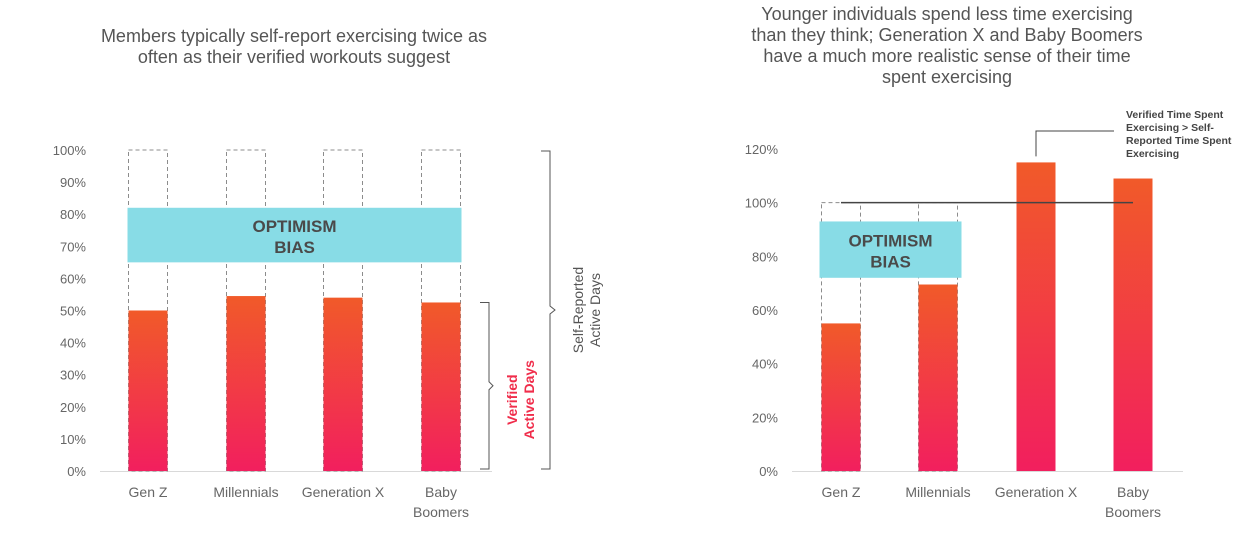  What do you see at coordinates (294, 247) in the screenshot?
I see `chart1-band-label: BIAS` at bounding box center [294, 247].